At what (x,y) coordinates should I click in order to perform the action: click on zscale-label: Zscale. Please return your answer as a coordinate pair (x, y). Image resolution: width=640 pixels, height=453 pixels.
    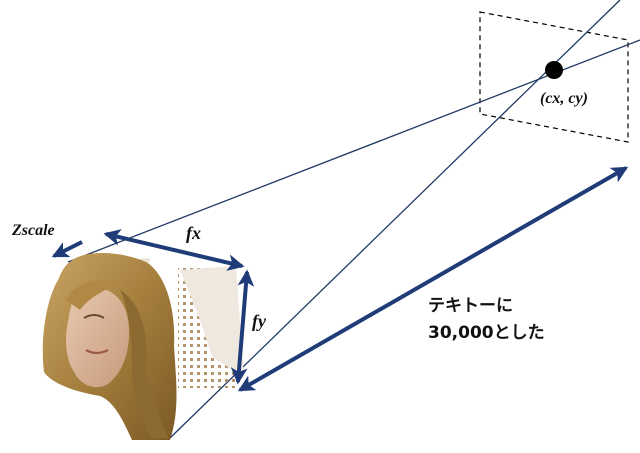
    Looking at the image, I should click on (33, 230).